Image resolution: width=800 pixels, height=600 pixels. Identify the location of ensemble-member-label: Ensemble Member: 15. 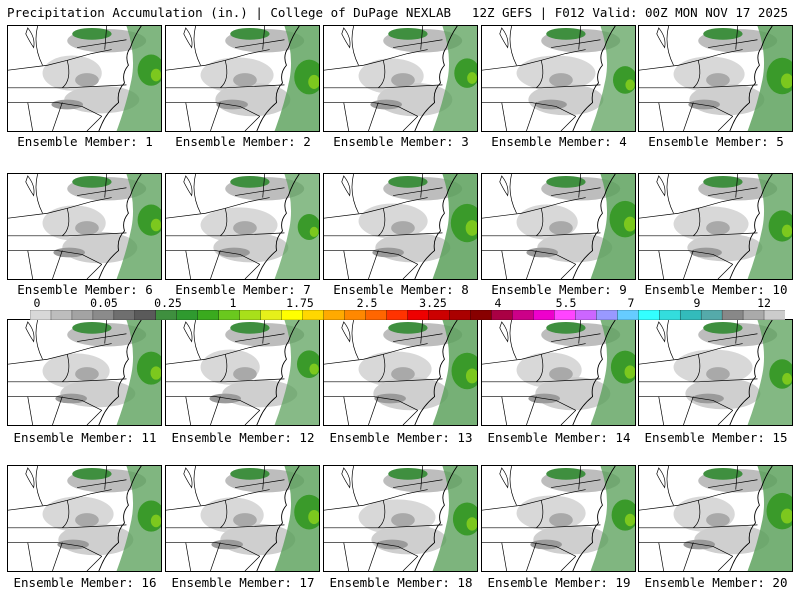
(716, 437).